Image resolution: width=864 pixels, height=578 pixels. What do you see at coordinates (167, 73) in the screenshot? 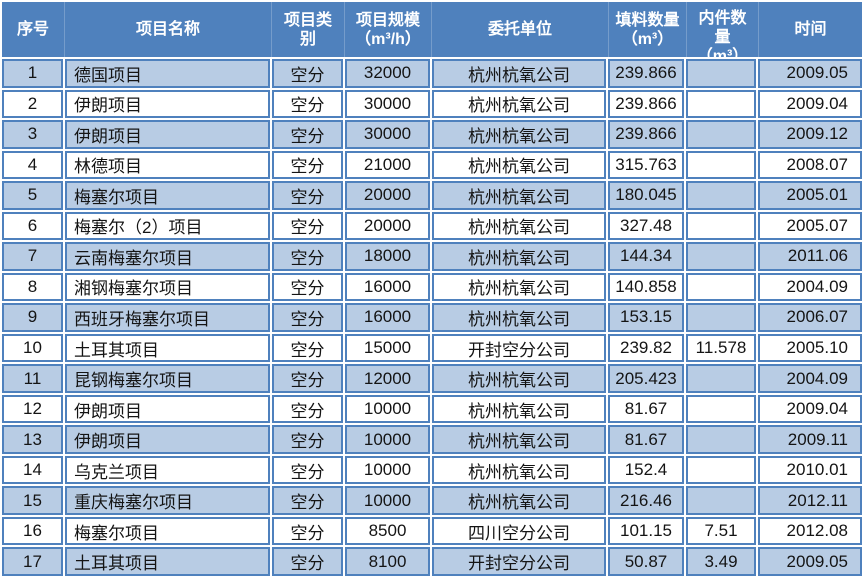
I see `cell-name: 德国项目` at bounding box center [167, 73].